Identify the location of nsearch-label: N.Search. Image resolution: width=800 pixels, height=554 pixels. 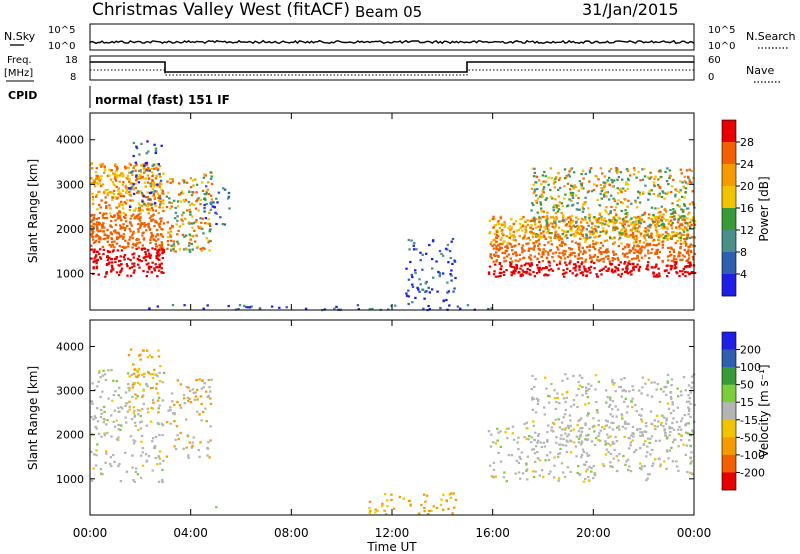
(771, 36).